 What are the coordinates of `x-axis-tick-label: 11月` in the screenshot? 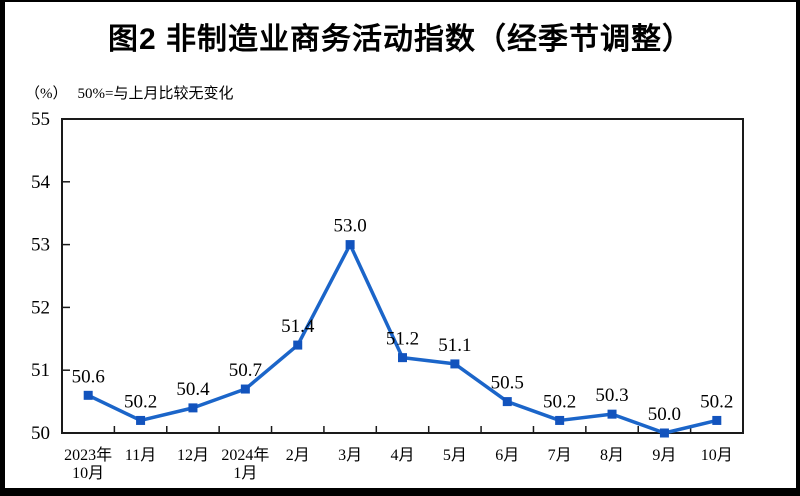 It's located at (140, 455).